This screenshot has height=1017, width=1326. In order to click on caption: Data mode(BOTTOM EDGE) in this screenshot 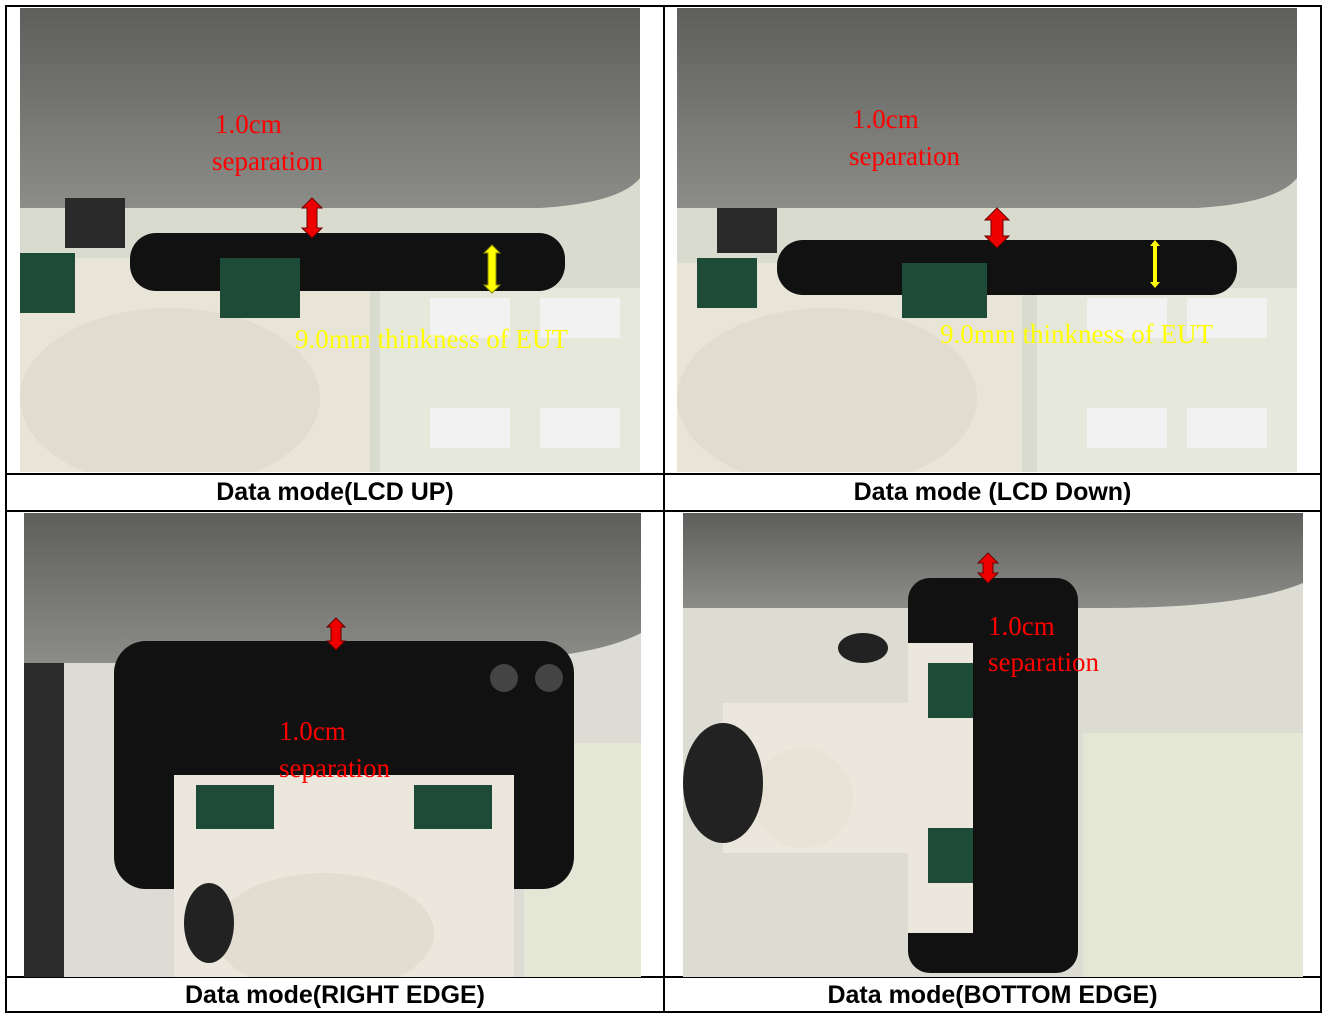, I will do `click(992, 995)`.